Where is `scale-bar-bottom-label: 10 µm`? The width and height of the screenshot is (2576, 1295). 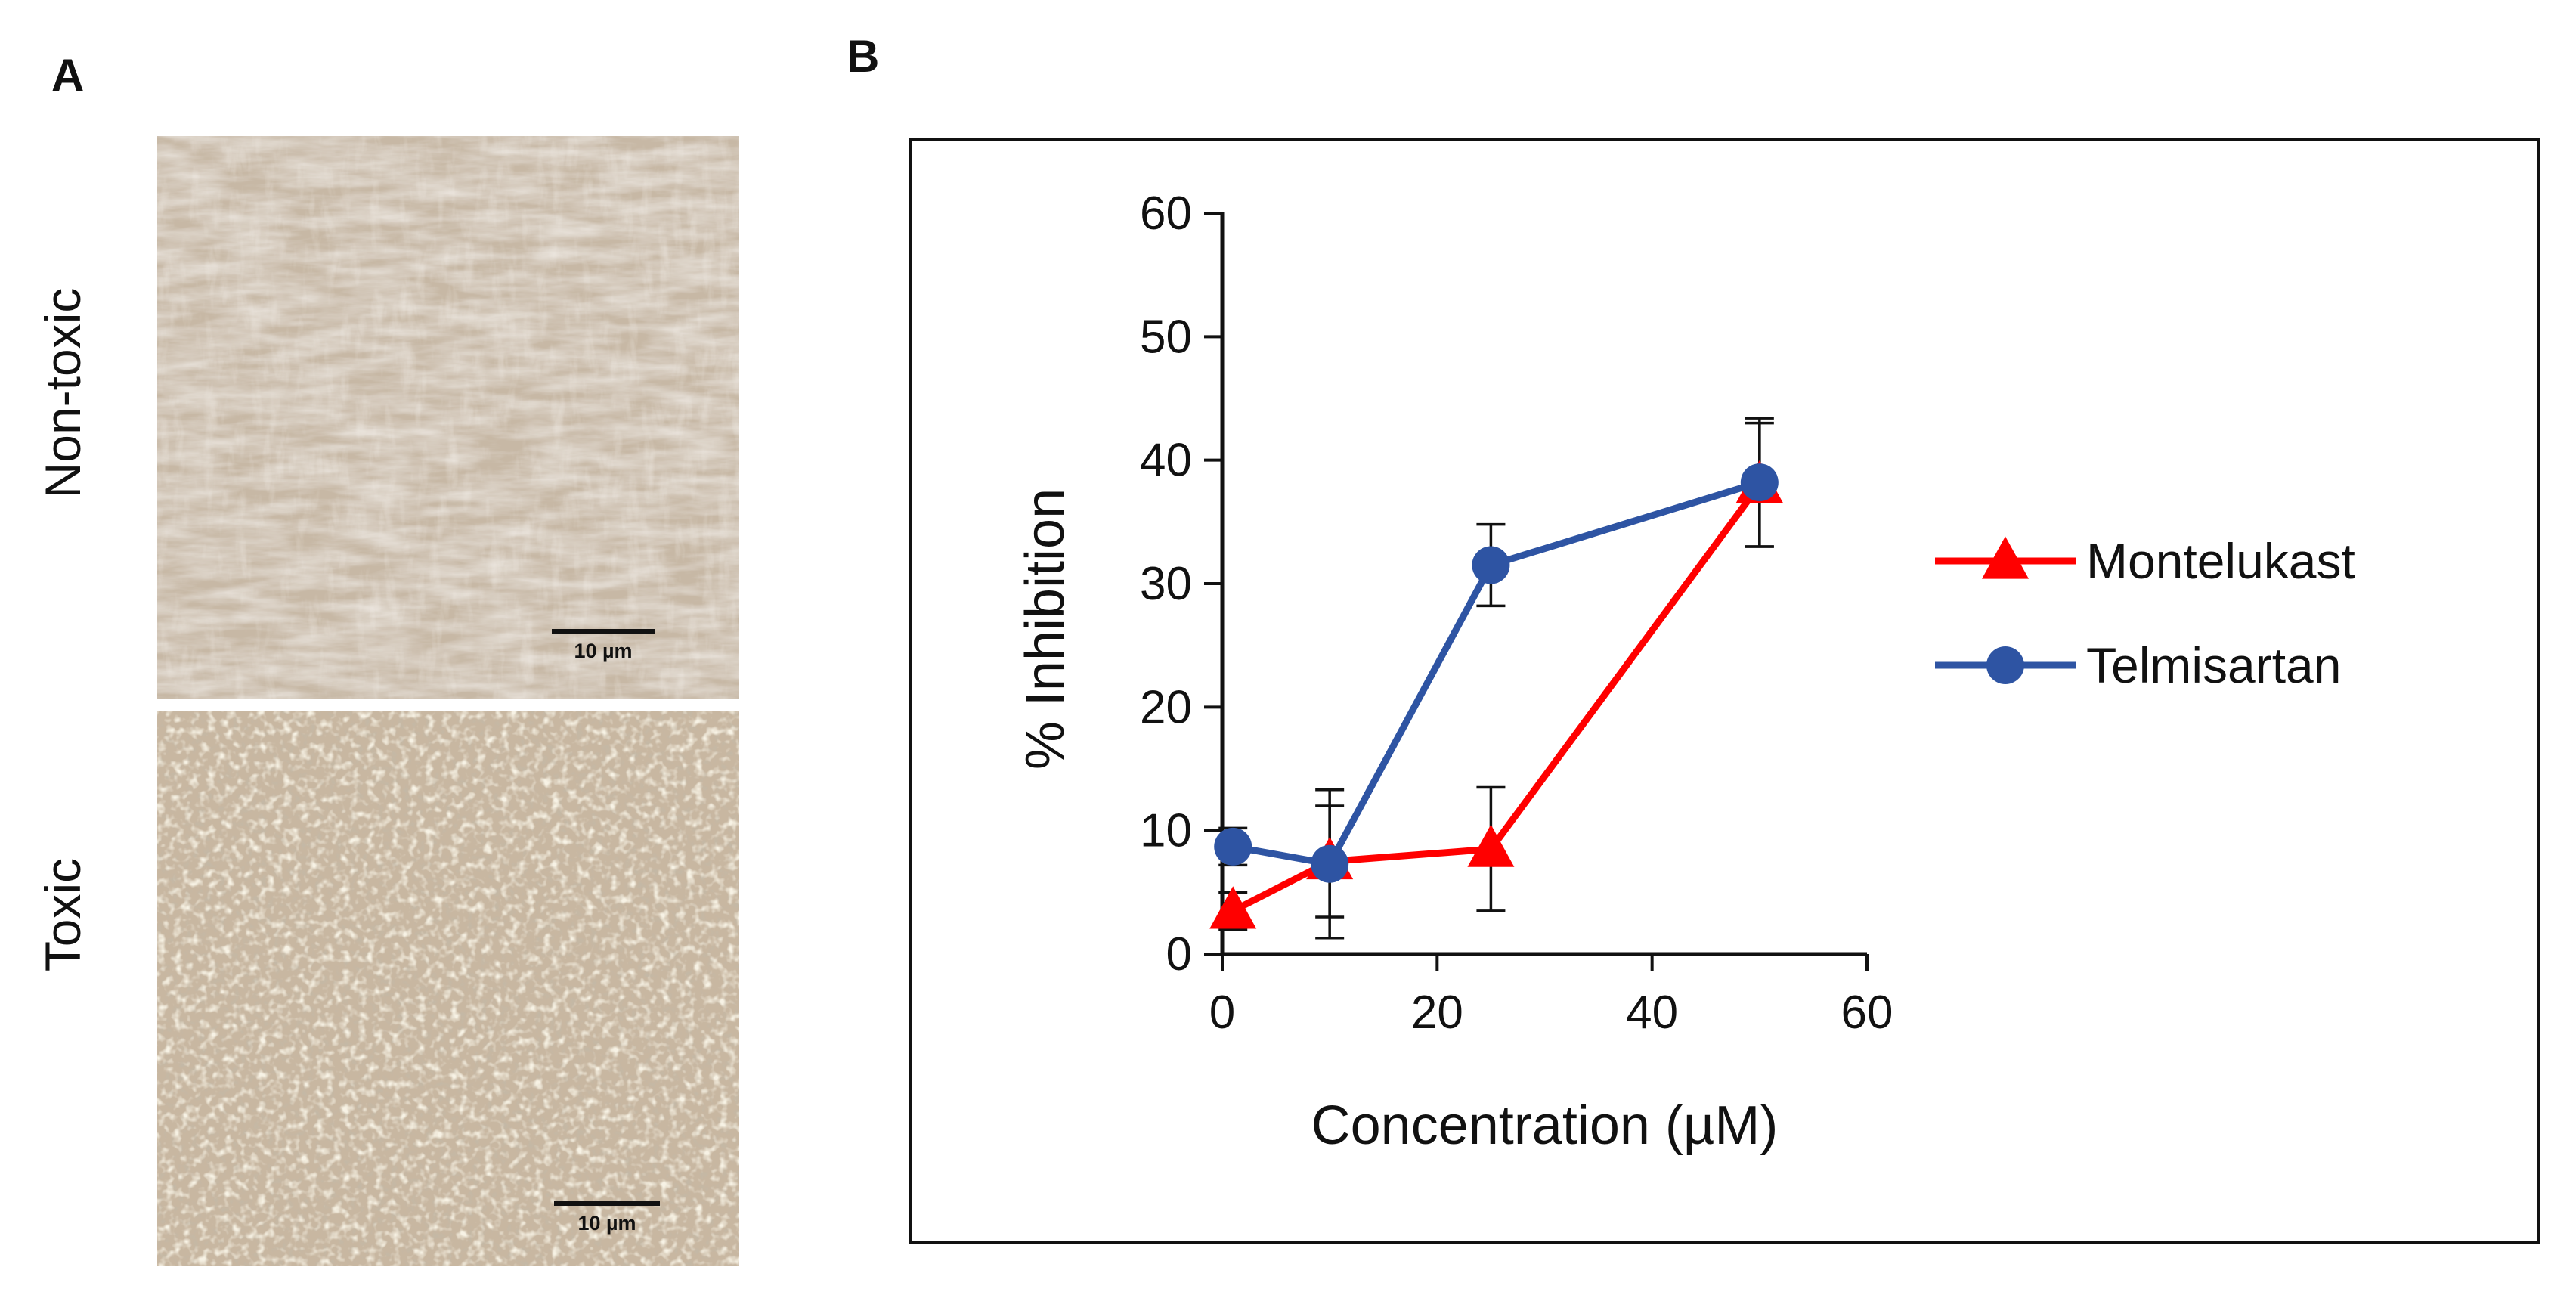
scale-bar-bottom-label: 10 µm is located at coordinates (606, 1223).